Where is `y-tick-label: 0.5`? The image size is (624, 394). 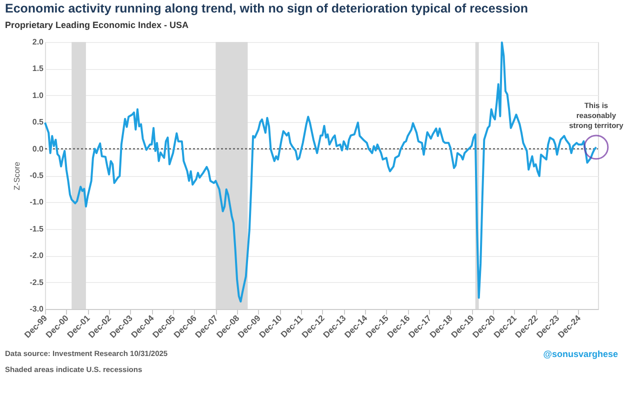 y-tick-label: 0.5 is located at coordinates (38, 122).